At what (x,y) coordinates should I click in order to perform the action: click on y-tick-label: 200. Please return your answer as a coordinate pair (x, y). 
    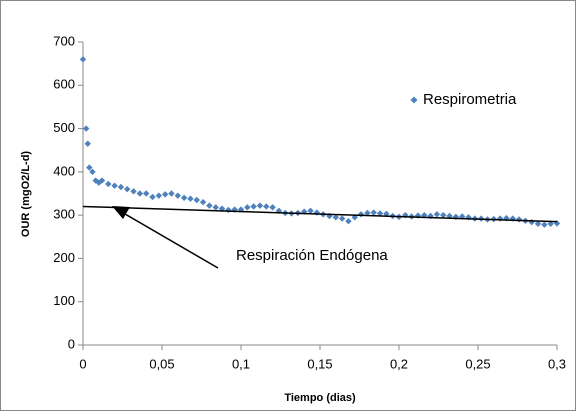
    Looking at the image, I should click on (64, 257).